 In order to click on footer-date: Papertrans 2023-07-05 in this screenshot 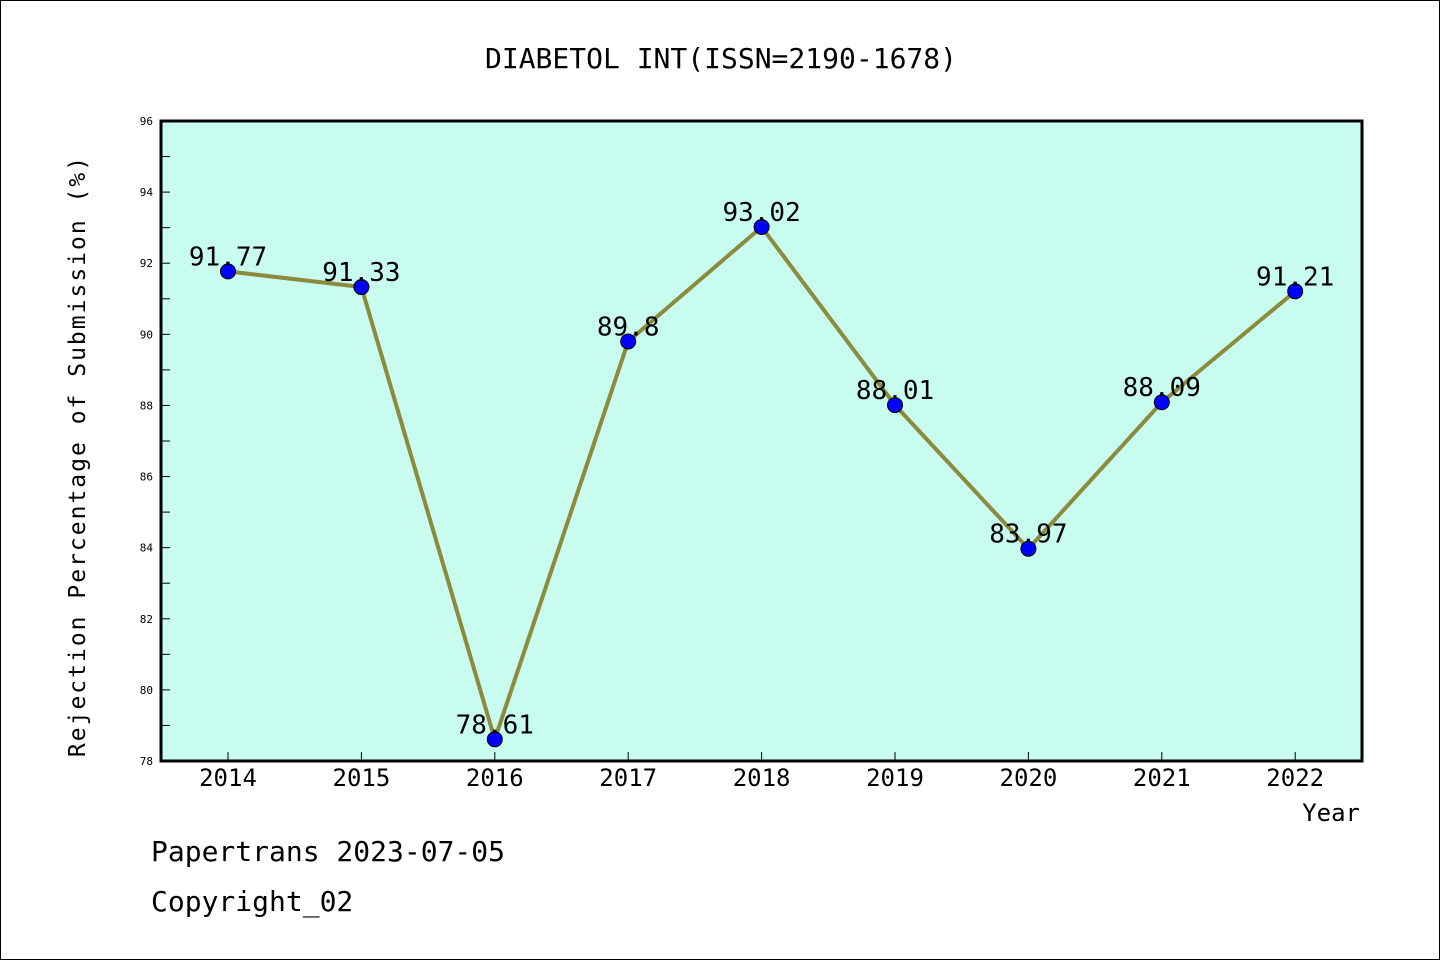, I will do `click(328, 851)`.